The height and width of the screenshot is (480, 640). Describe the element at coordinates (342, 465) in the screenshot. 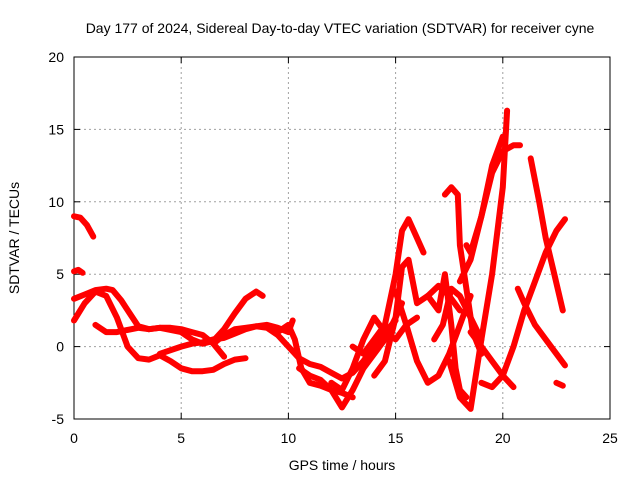

I see `x-axis-label: GPS time / hours` at that location.